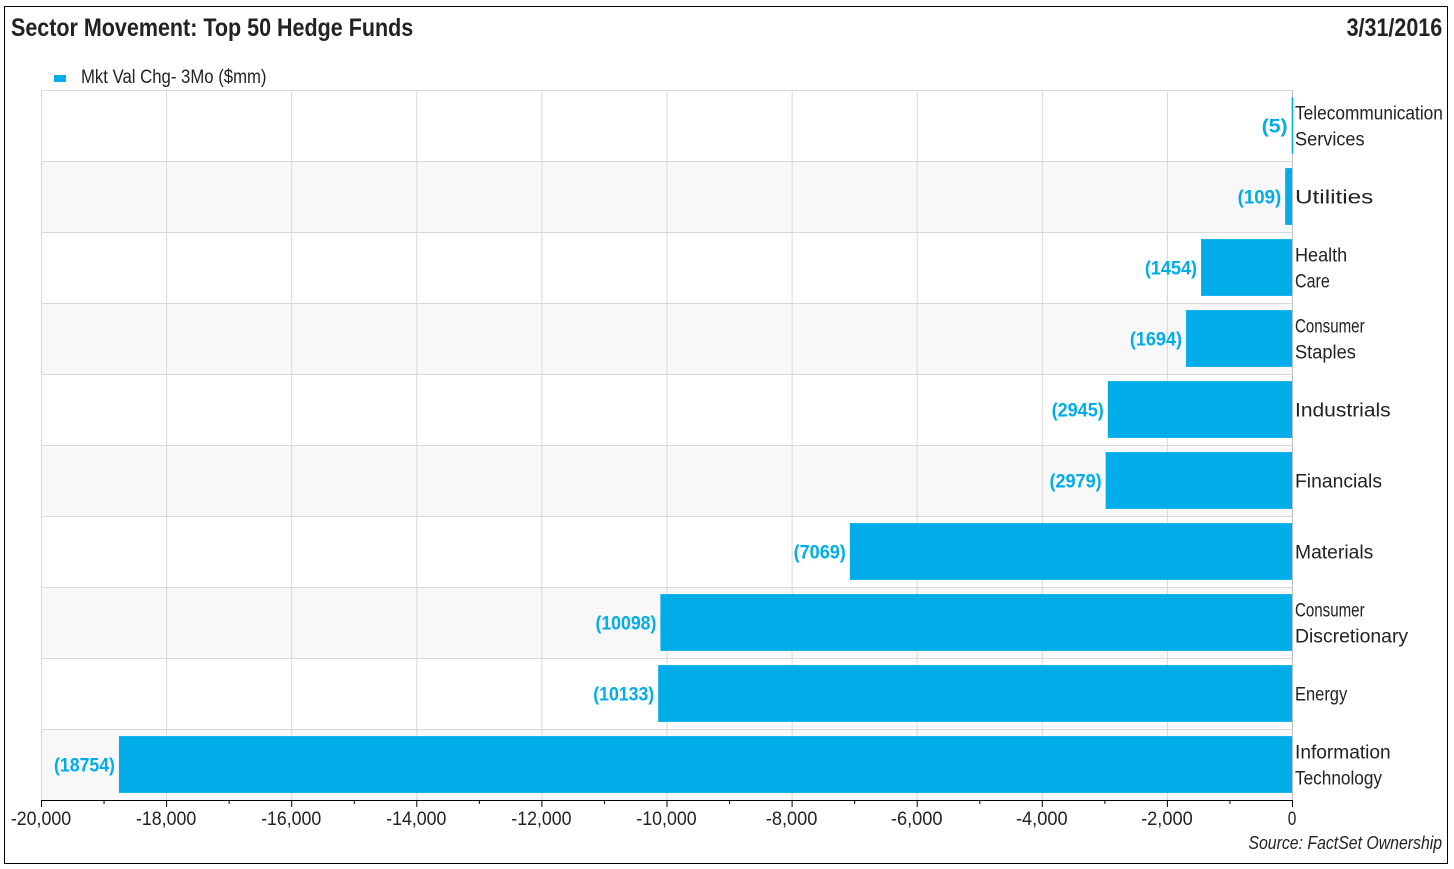  What do you see at coordinates (541, 819) in the screenshot?
I see `x-tick-label: -12,000` at bounding box center [541, 819].